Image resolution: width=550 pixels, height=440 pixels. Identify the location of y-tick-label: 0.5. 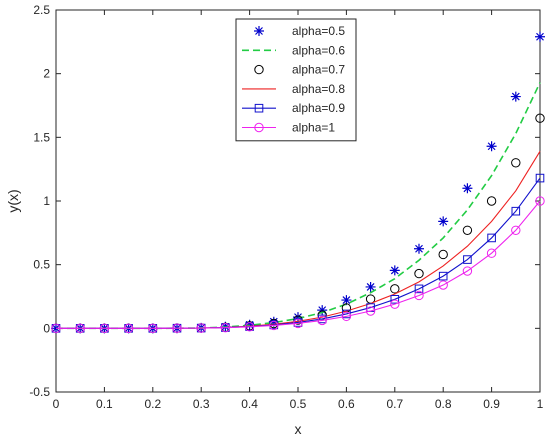
(41, 265).